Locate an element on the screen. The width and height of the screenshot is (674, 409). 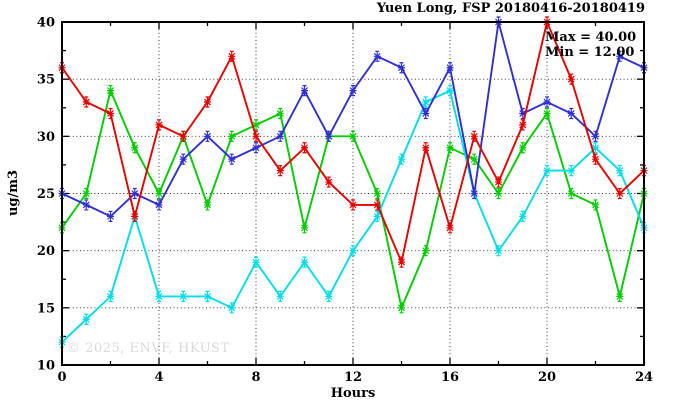
y-tick-label: 20 is located at coordinates (46, 251).